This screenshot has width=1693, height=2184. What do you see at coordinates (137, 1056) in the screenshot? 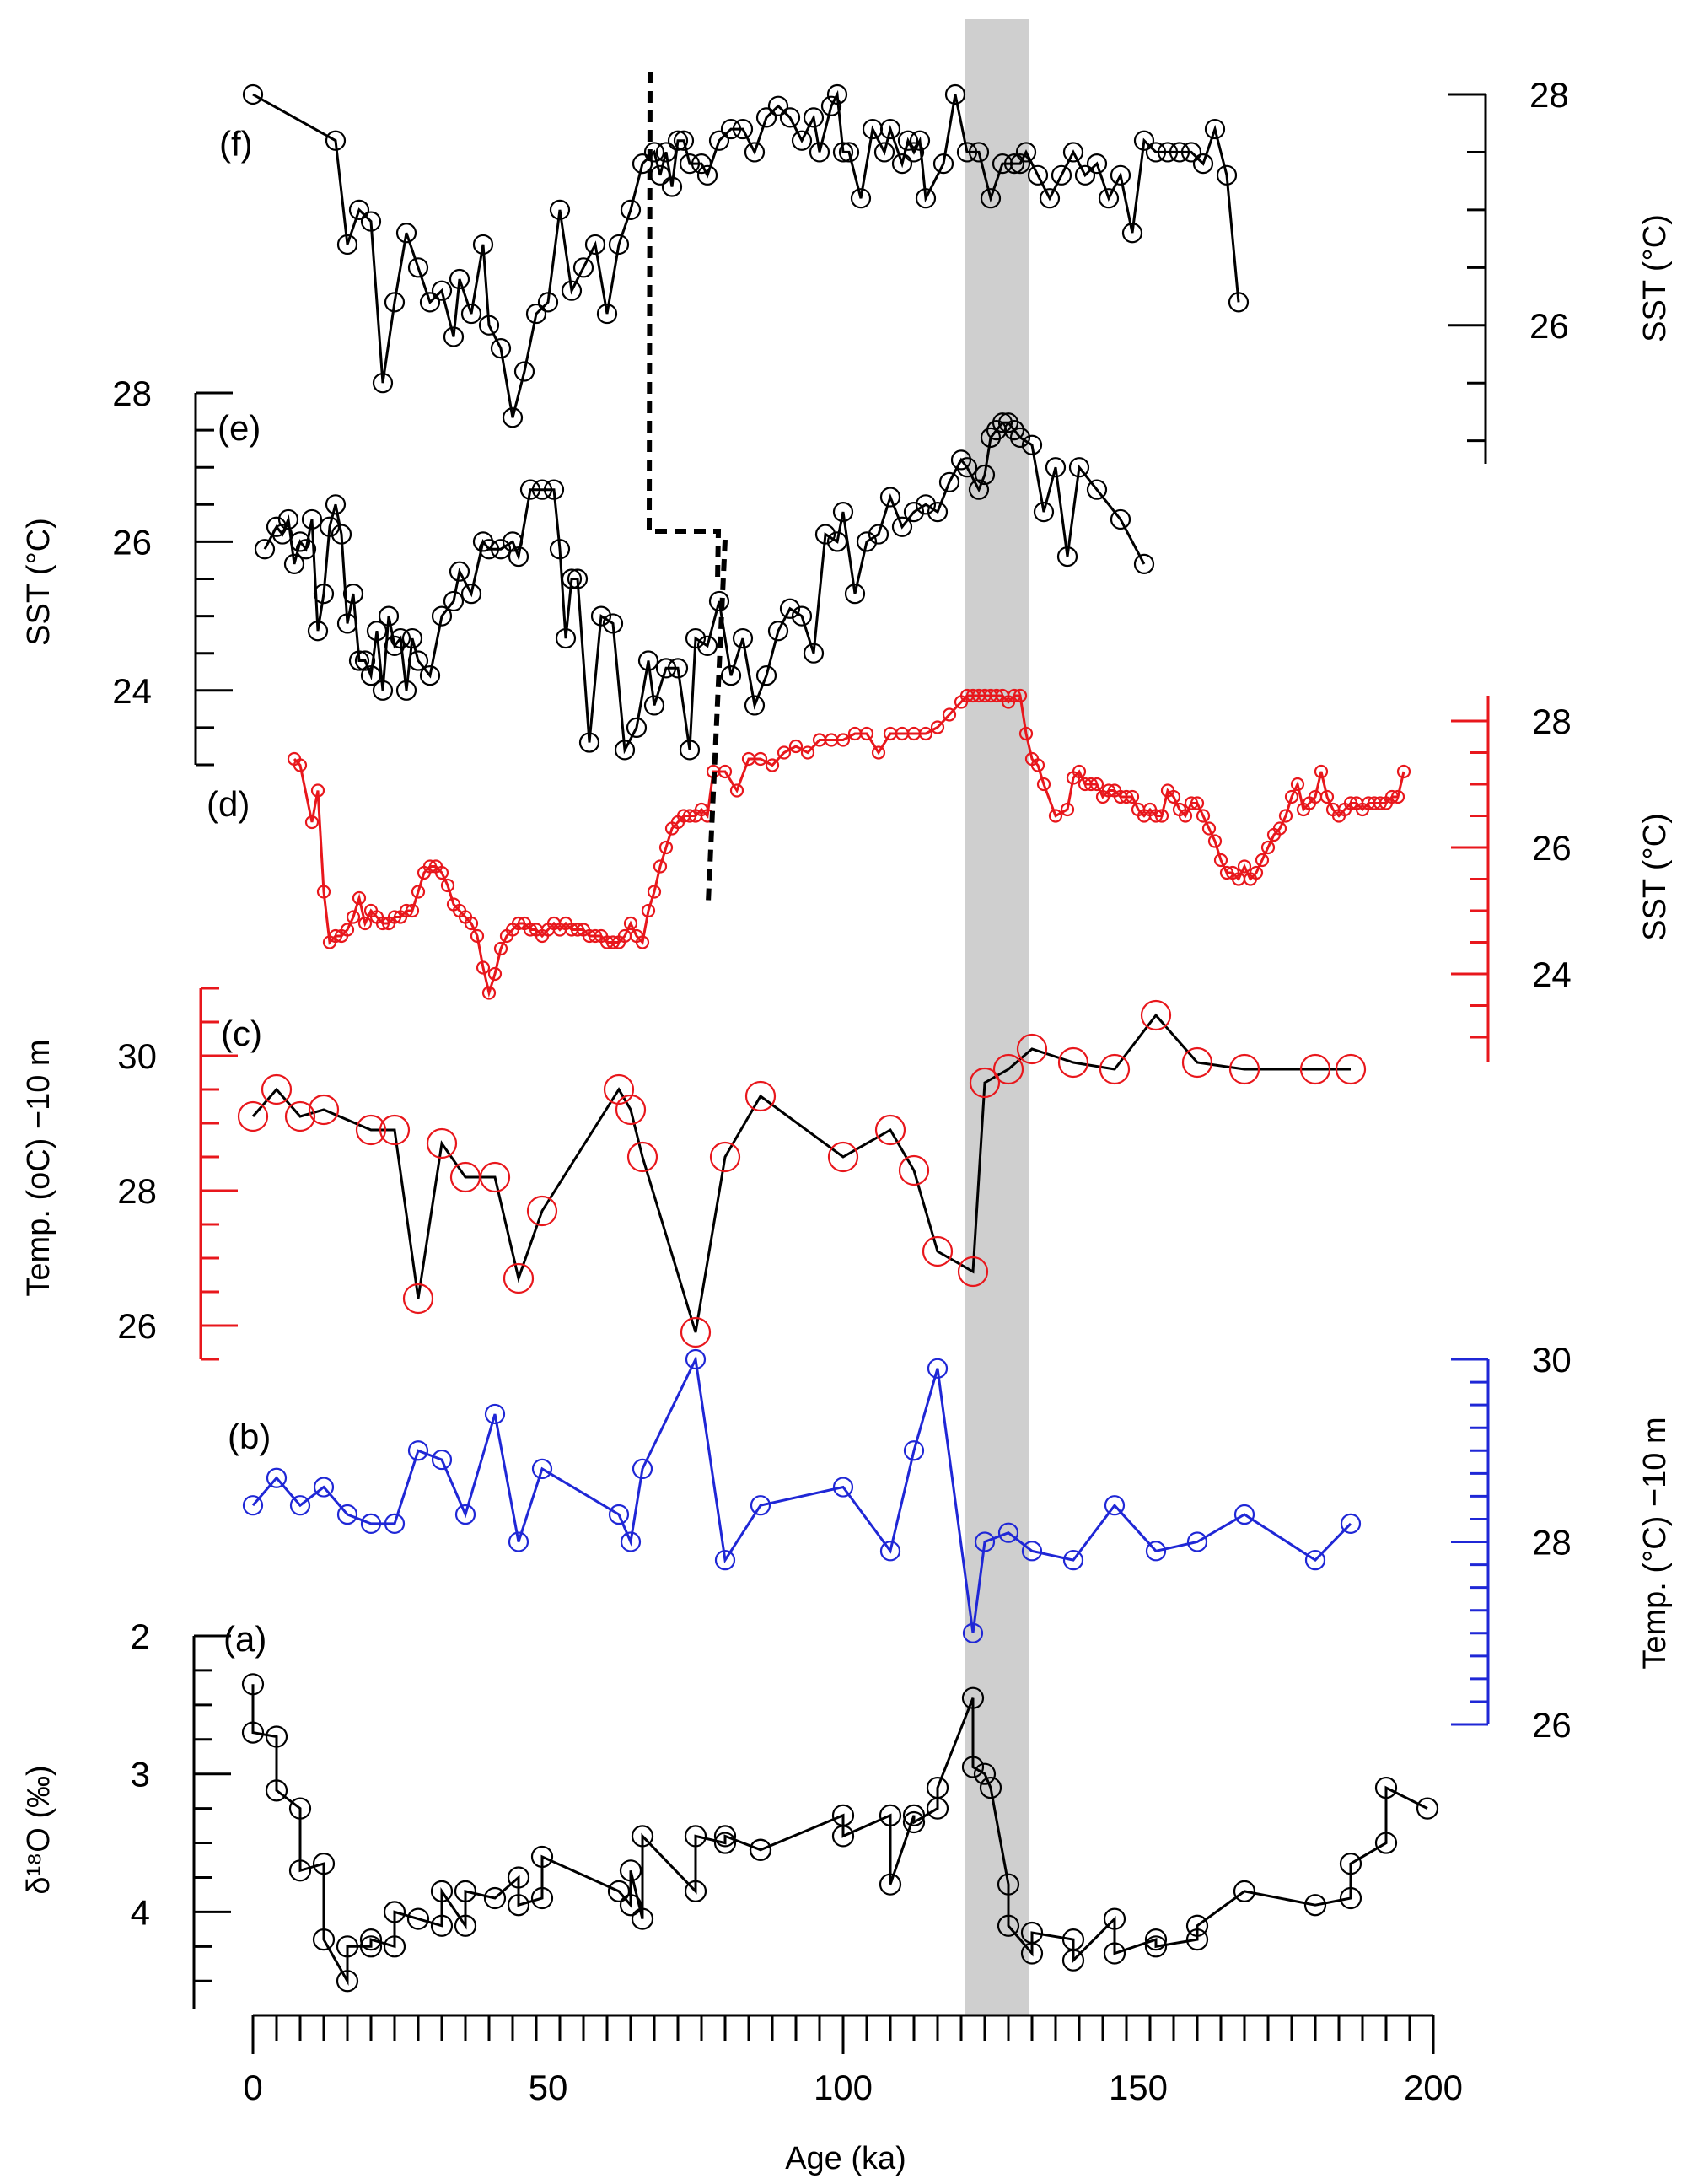
I see `y-tick-label-c: 30` at bounding box center [137, 1056].